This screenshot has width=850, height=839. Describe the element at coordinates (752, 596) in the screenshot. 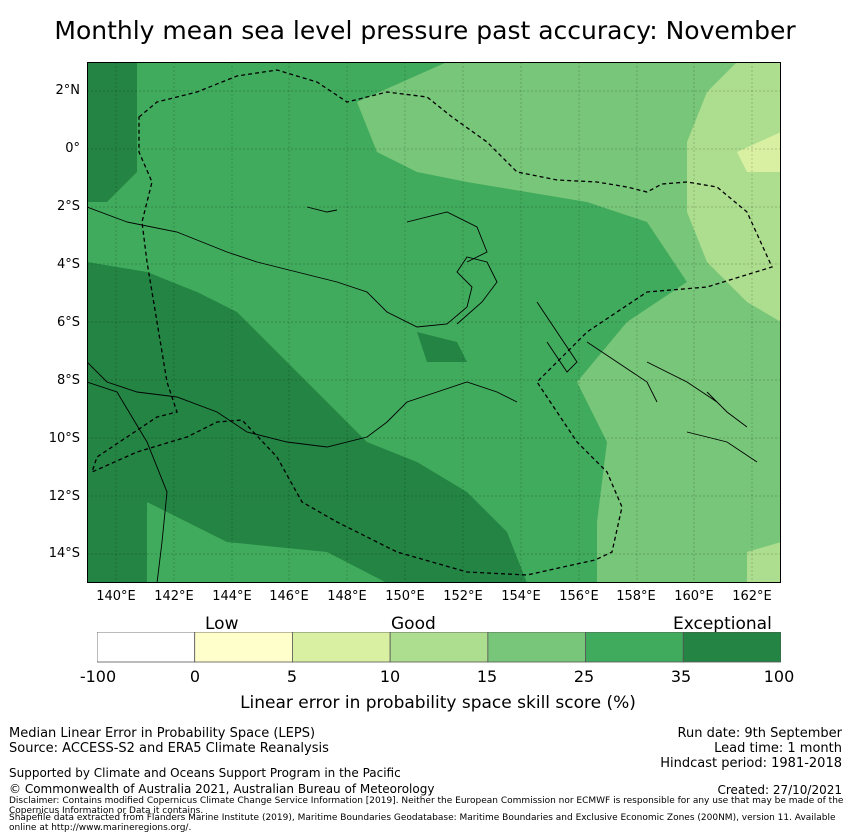

I see `lon-label-162e: 162°E` at that location.